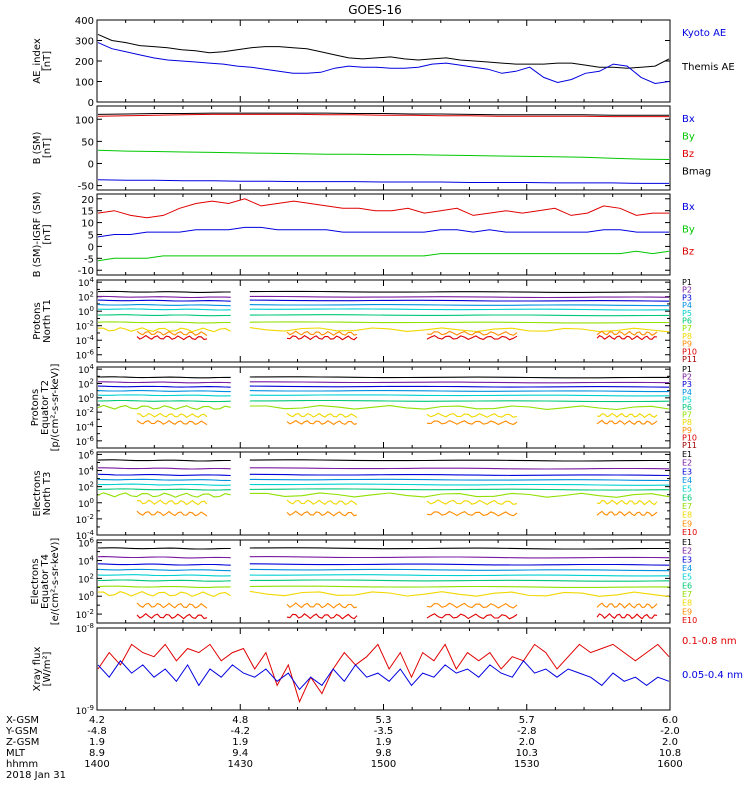  What do you see at coordinates (47, 668) in the screenshot?
I see `y-axis-label: [W/m²]` at bounding box center [47, 668].